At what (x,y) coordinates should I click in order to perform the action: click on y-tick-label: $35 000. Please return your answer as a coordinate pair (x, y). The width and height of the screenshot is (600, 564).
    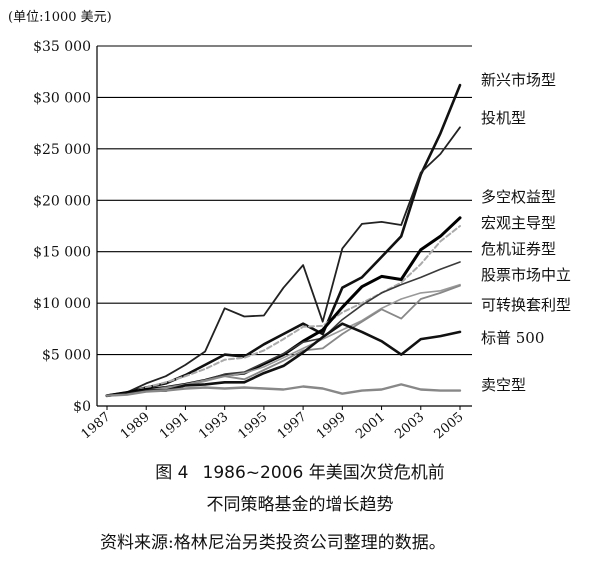
    Looking at the image, I should click on (62, 47).